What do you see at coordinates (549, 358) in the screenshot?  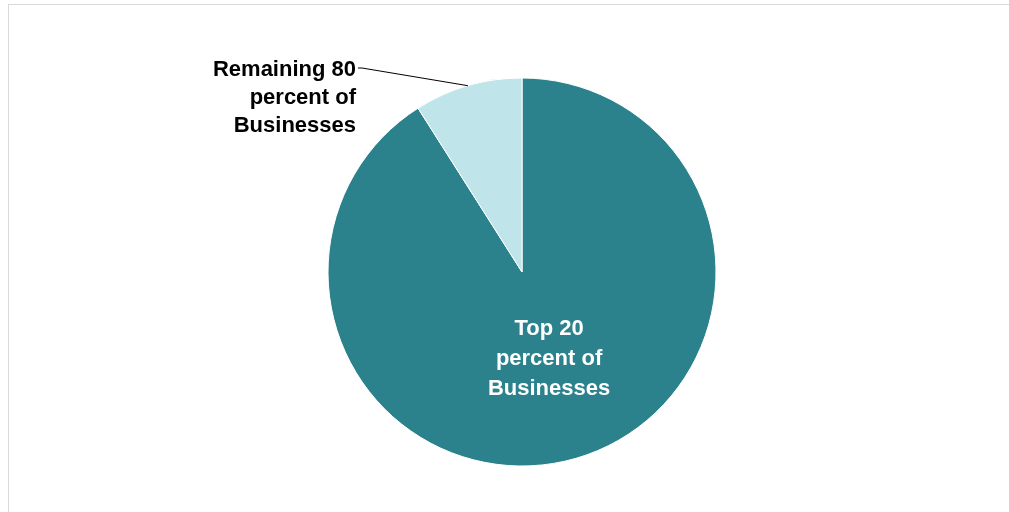 I see `slice-label: Top 20 percent of Businesses` at bounding box center [549, 358].